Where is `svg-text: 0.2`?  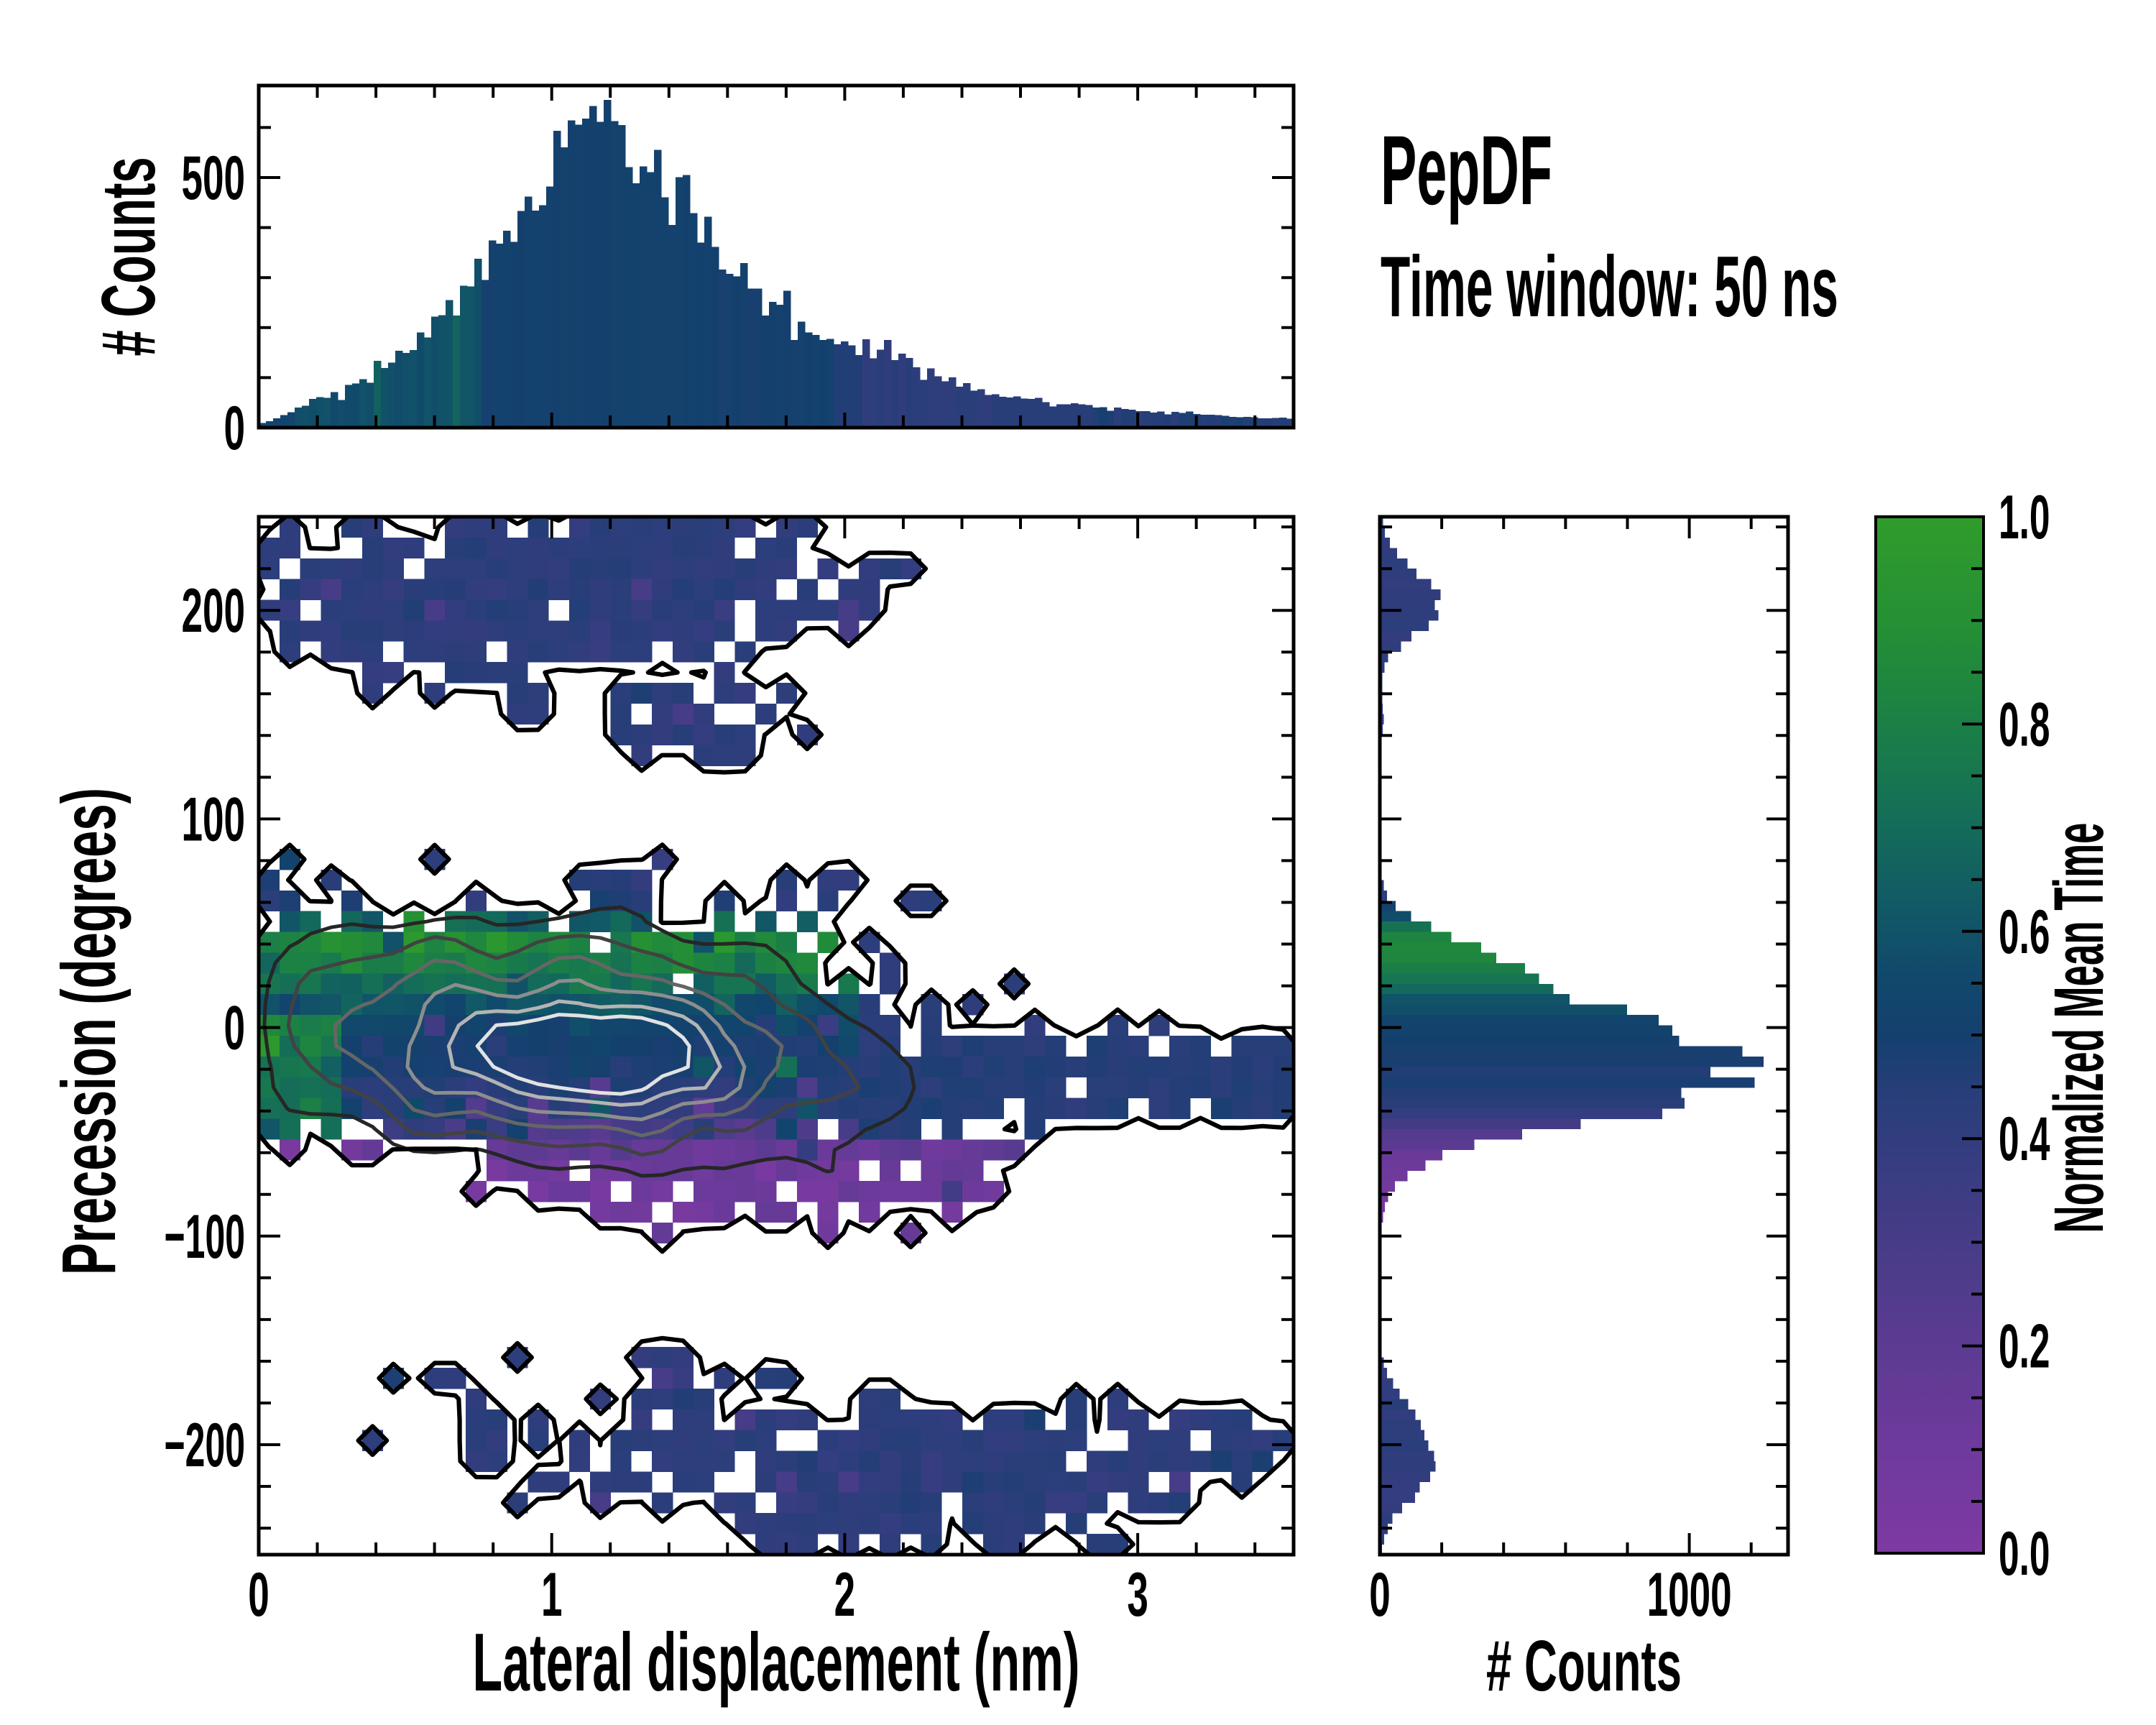 svg-text: 0.2 is located at coordinates (2024, 1346).